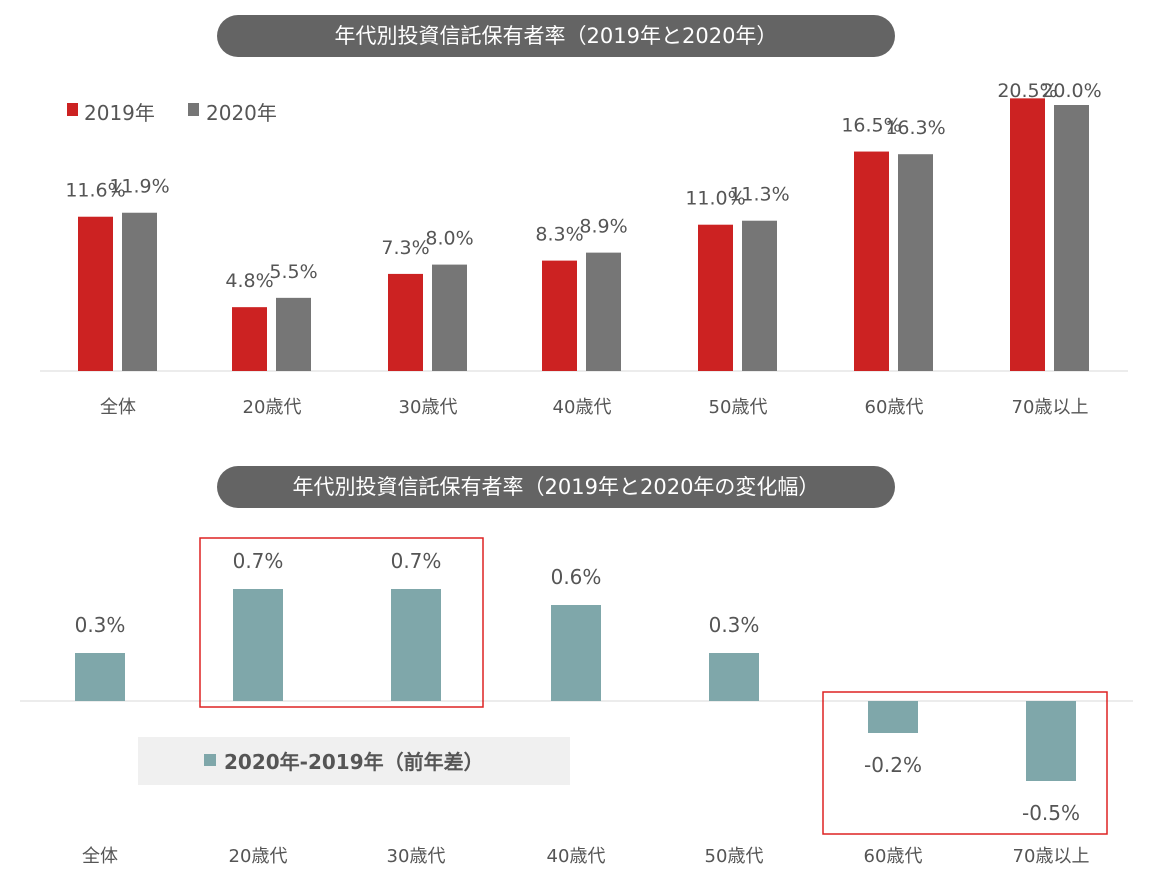  Describe the element at coordinates (759, 195) in the screenshot. I see `data-label: 11.3%` at that location.